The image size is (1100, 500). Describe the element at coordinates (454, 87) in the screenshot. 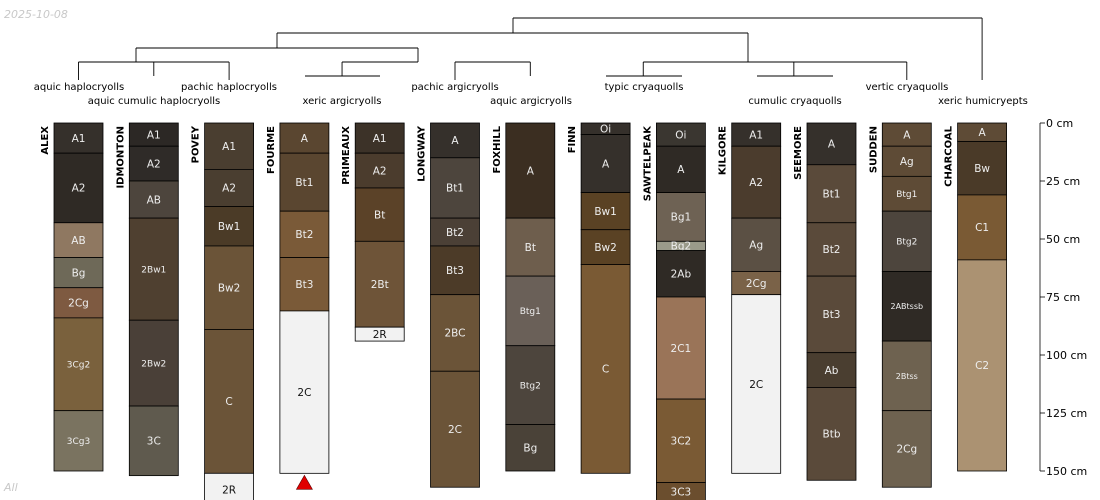

I see `cluster-label: pachic argicryolls` at that location.